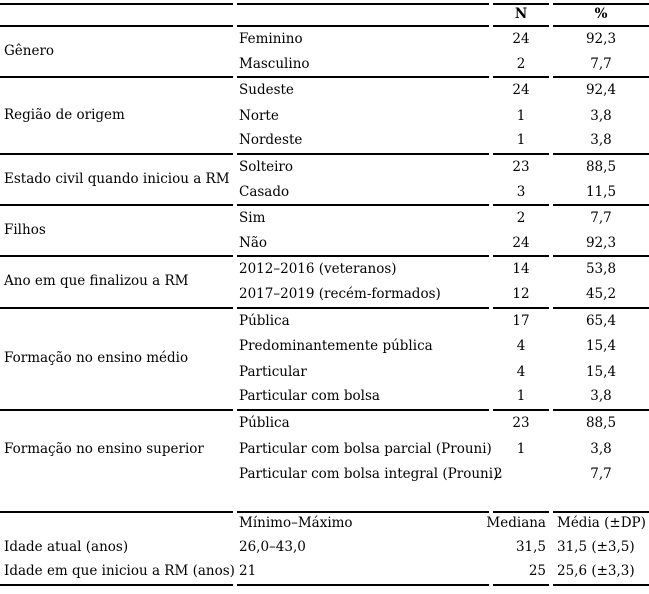  Describe the element at coordinates (116, 360) in the screenshot. I see `category-cell: Formação no ensino médio` at that location.